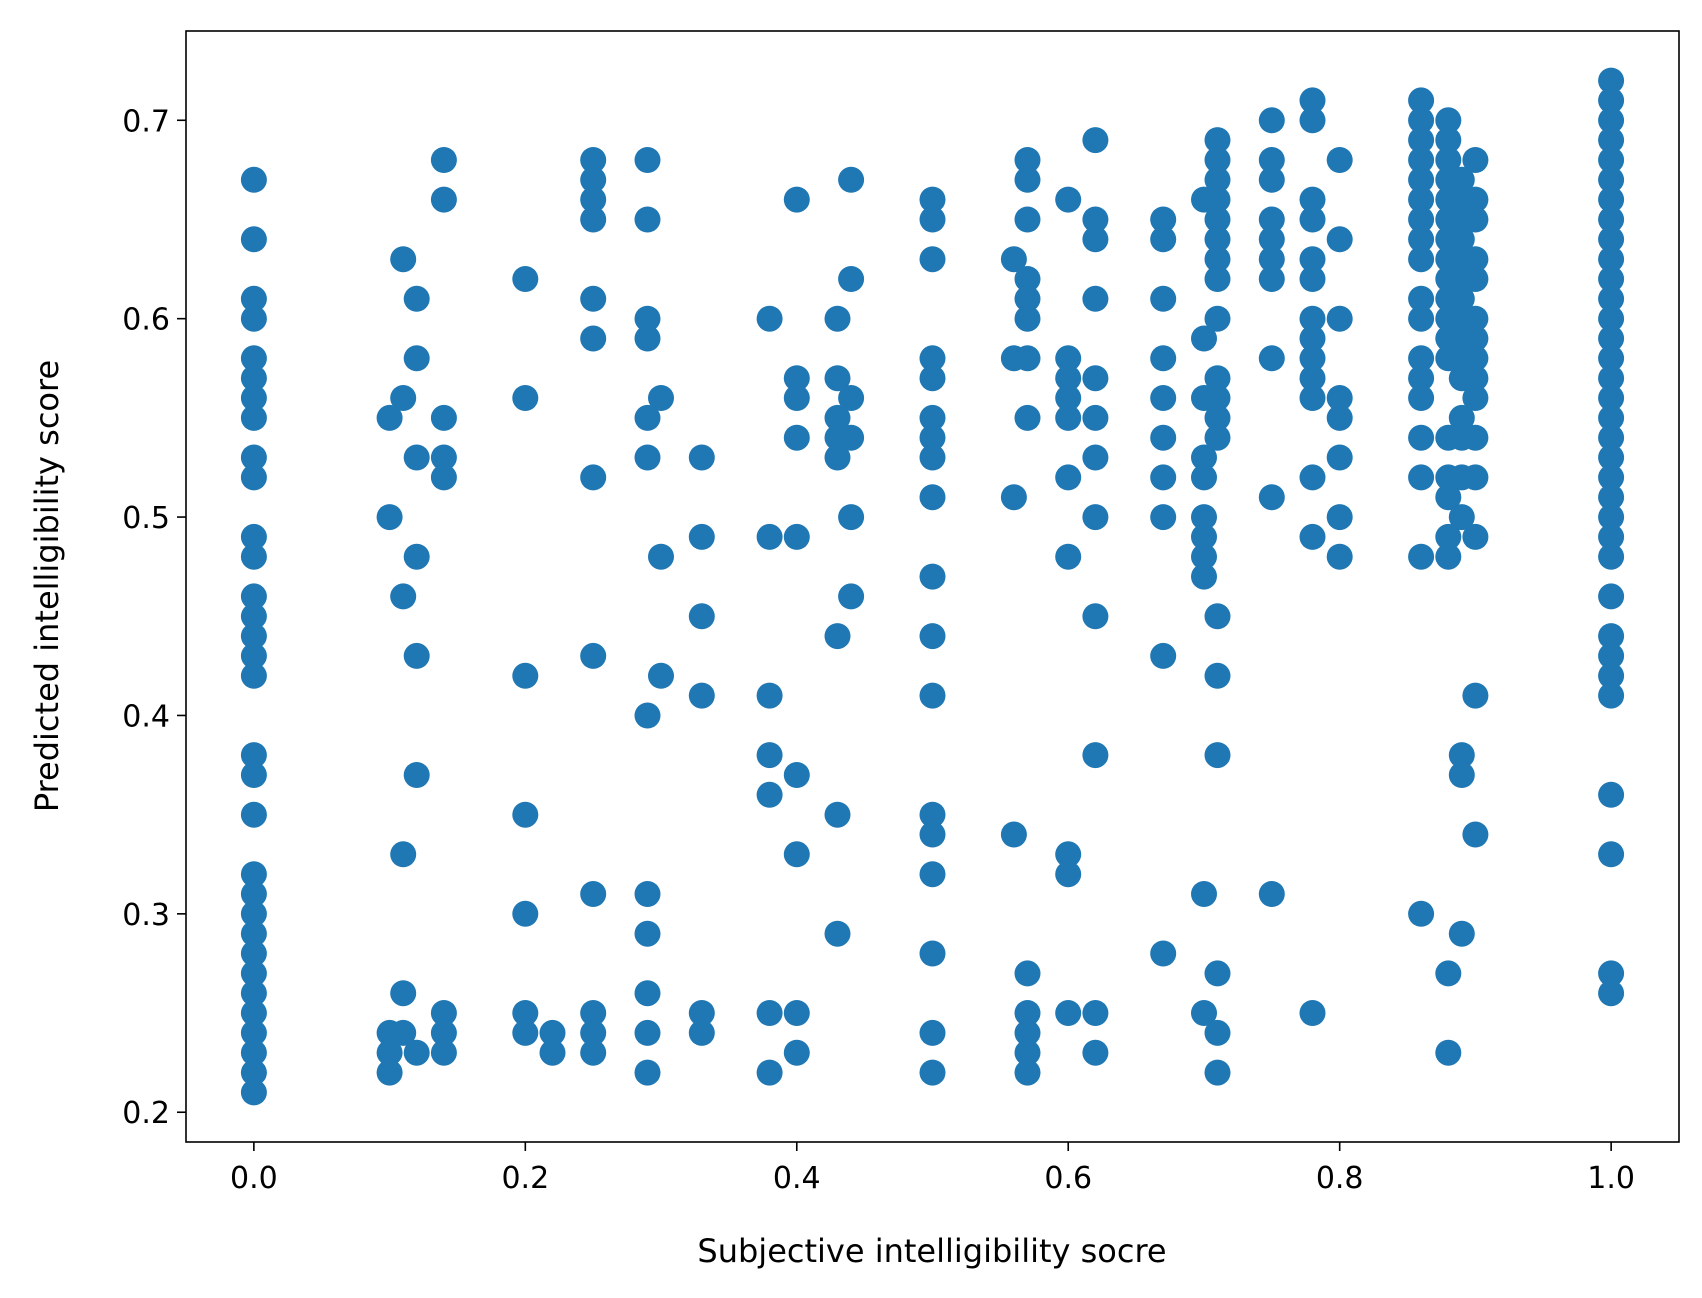  What do you see at coordinates (1340, 1178) in the screenshot?
I see `x-tick-label: 0.8` at bounding box center [1340, 1178].